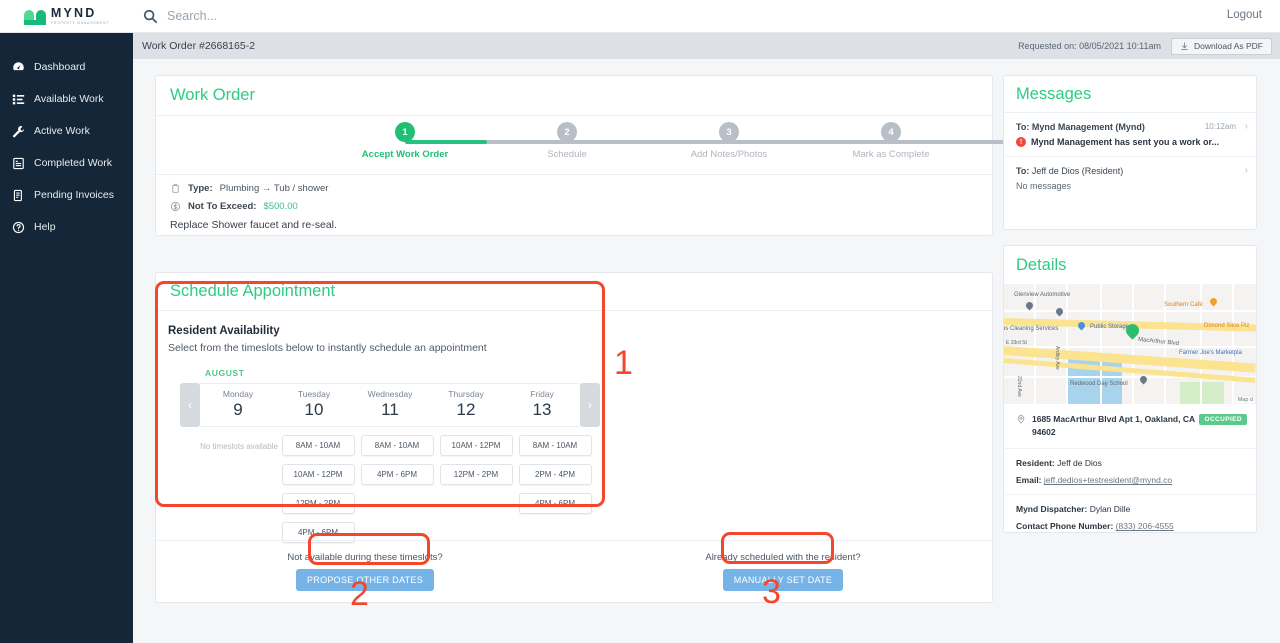 The image size is (1280, 643). What do you see at coordinates (18, 99) in the screenshot?
I see `list-icon` at bounding box center [18, 99].